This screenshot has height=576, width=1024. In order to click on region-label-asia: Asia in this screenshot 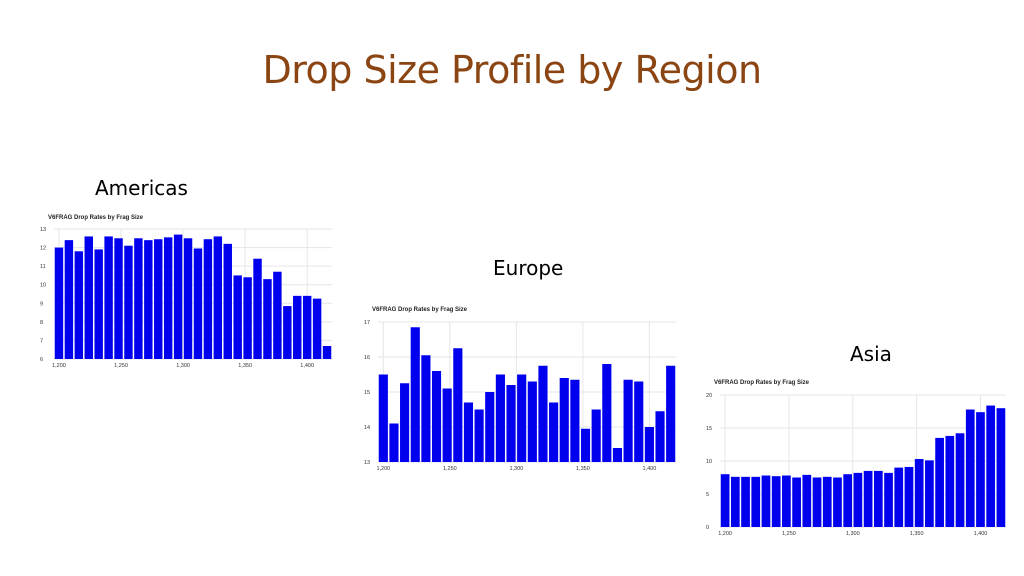, I will do `click(871, 354)`.